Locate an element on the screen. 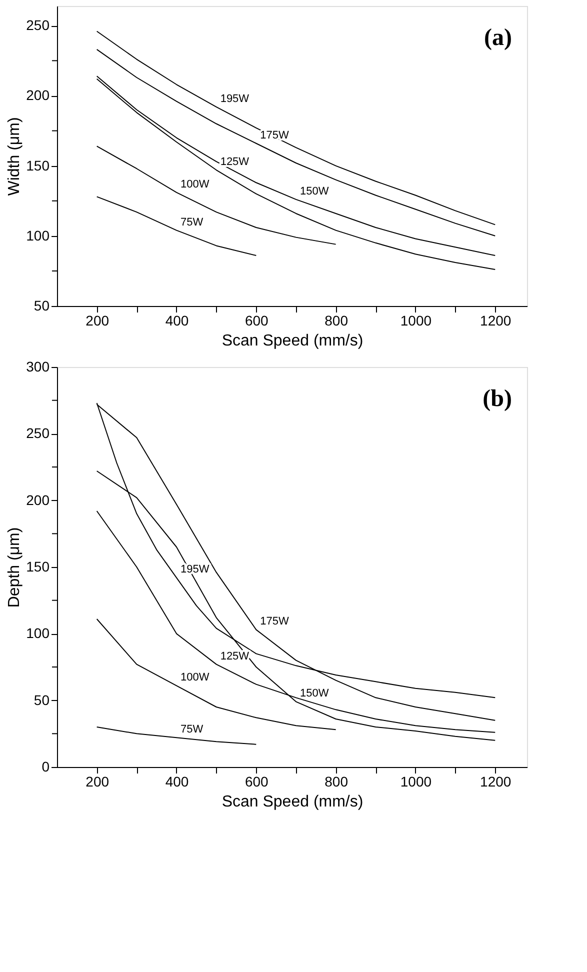 This screenshot has height=972, width=587. y-axis-title: Width (μm) is located at coordinates (15, 156).